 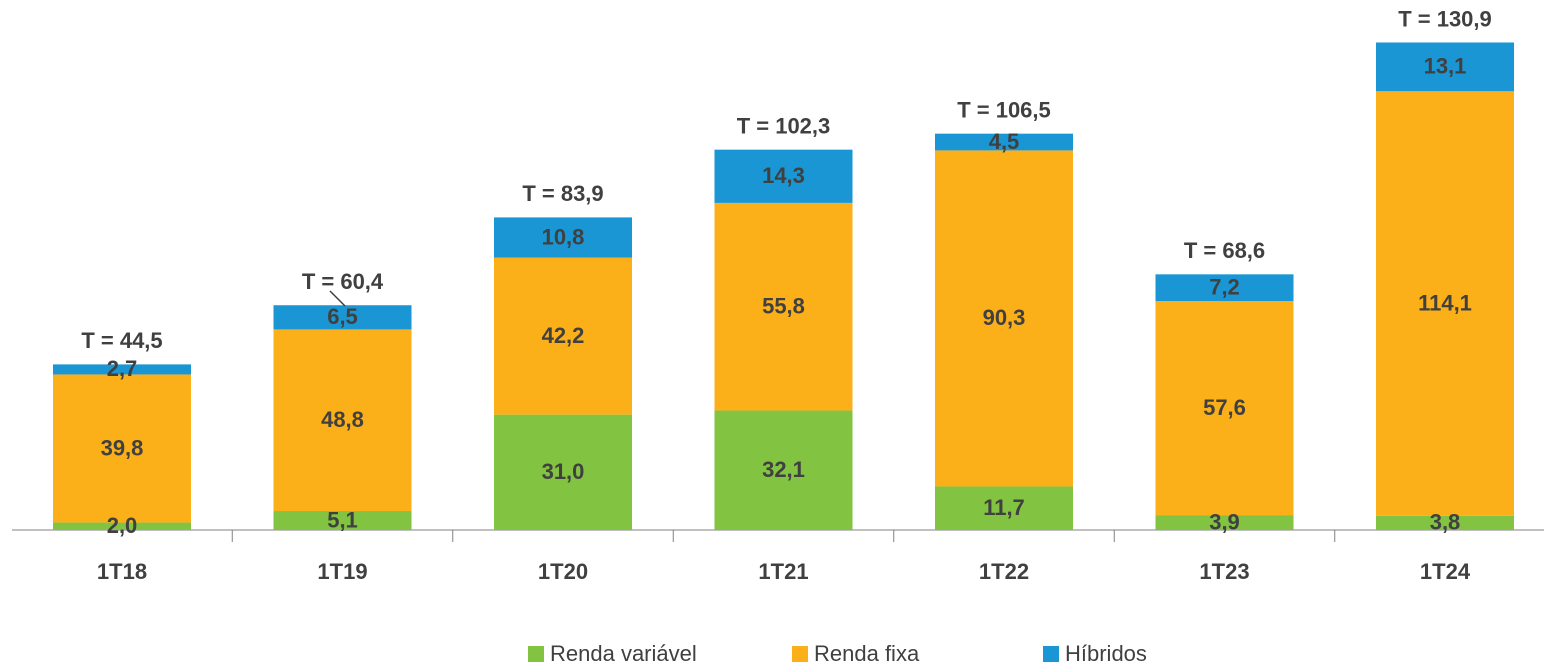 I want to click on total-label: T = 106,5, so click(x=1004, y=109).